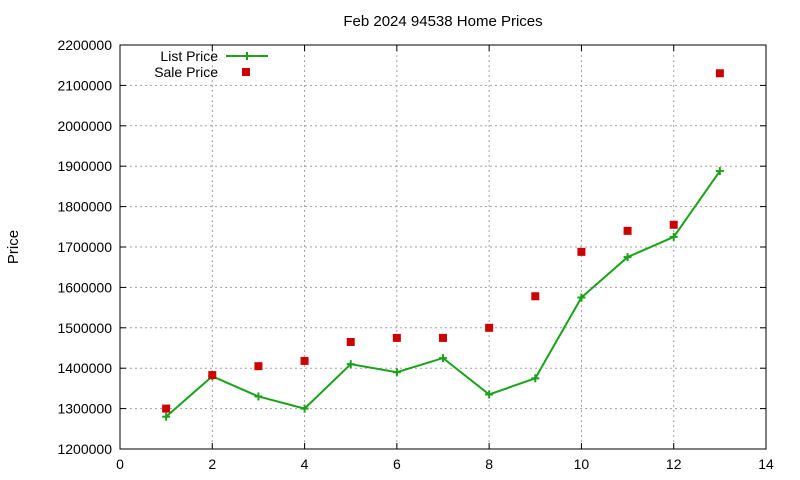 The height and width of the screenshot is (480, 800). What do you see at coordinates (84, 449) in the screenshot?
I see `y-tick-label: 1200000` at bounding box center [84, 449].